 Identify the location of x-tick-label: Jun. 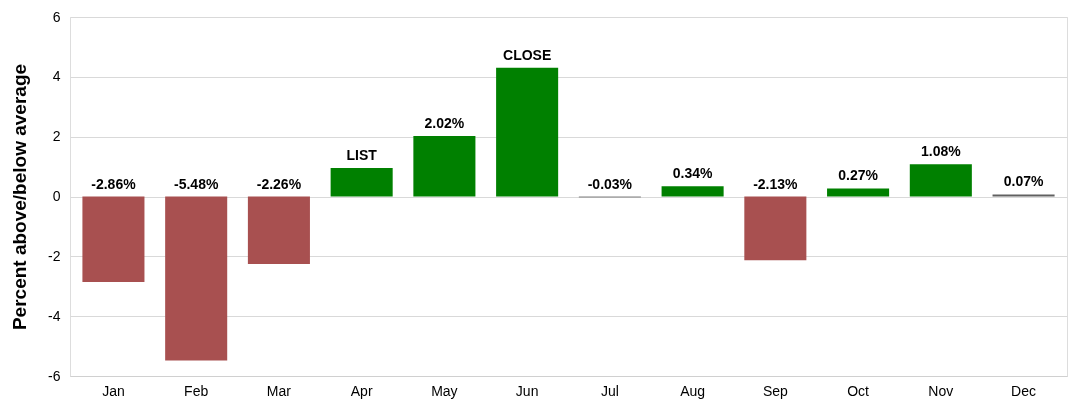
(527, 390).